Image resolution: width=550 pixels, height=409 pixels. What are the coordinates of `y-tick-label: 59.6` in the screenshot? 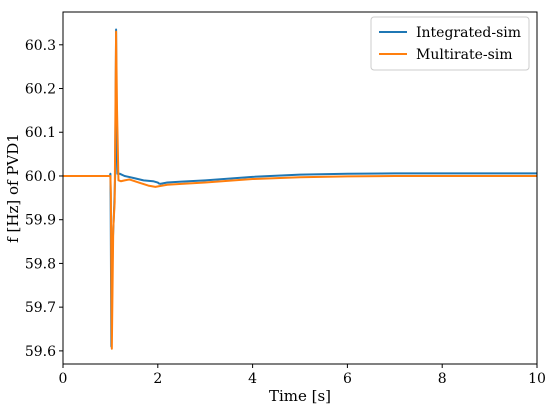 It's located at (40, 352).